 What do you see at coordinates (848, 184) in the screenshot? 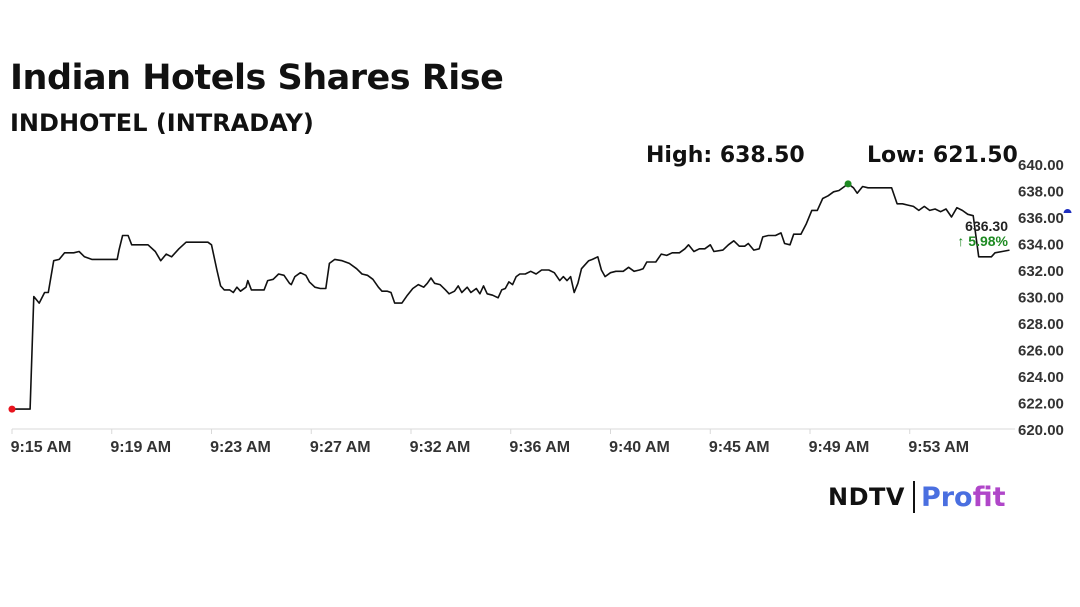
I see `high-marker` at bounding box center [848, 184].